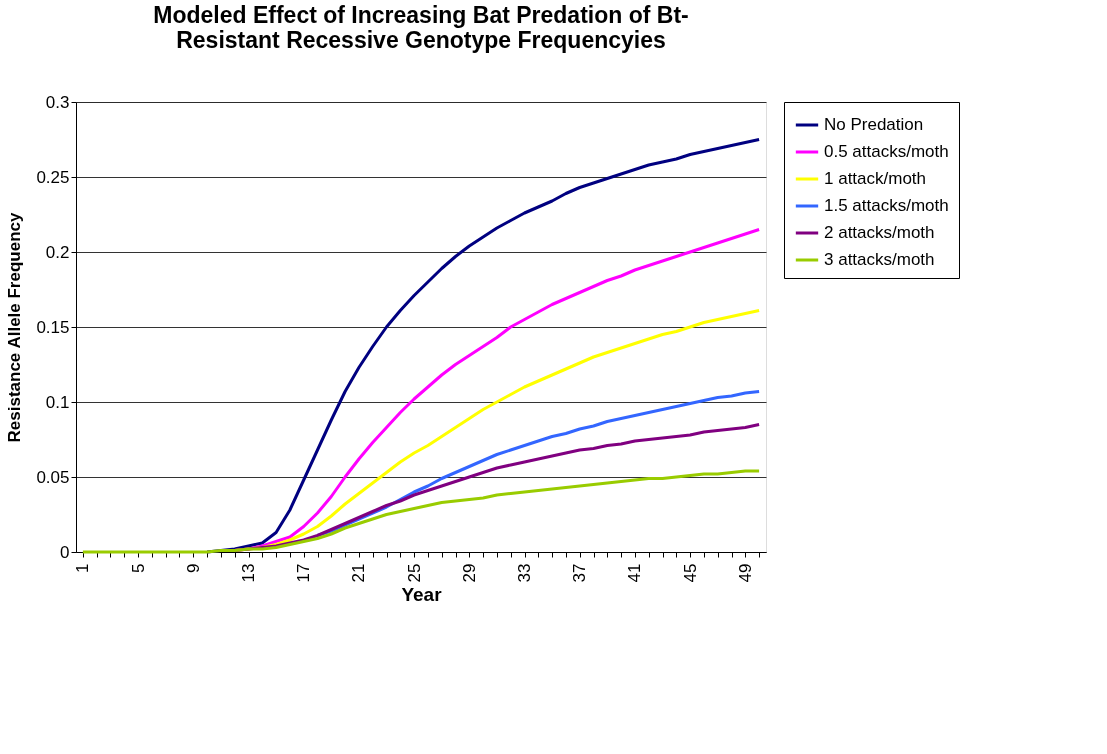 The width and height of the screenshot is (1107, 754). What do you see at coordinates (874, 124) in the screenshot?
I see `legend-label: No Predation` at bounding box center [874, 124].